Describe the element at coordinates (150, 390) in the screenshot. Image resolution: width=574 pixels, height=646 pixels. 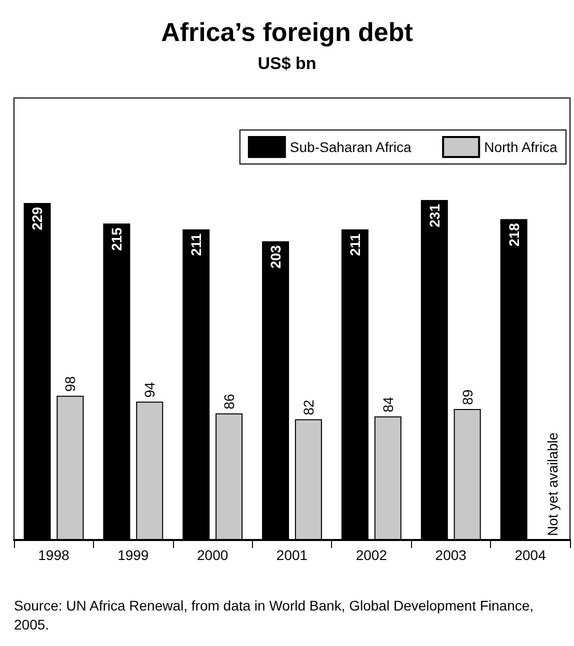
I see `data-label: 94` at that location.